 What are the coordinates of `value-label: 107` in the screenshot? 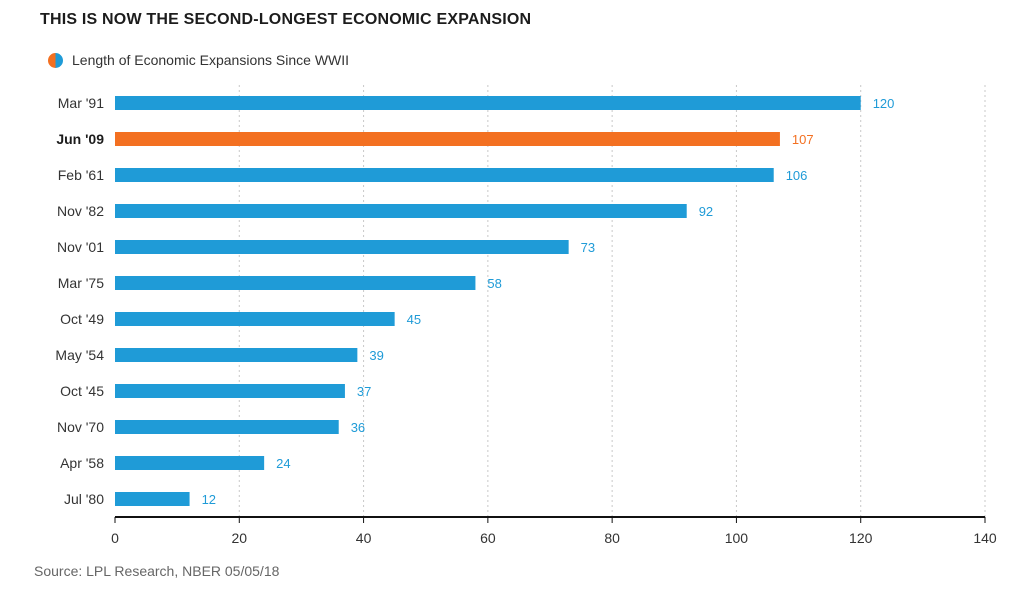 It's located at (803, 139).